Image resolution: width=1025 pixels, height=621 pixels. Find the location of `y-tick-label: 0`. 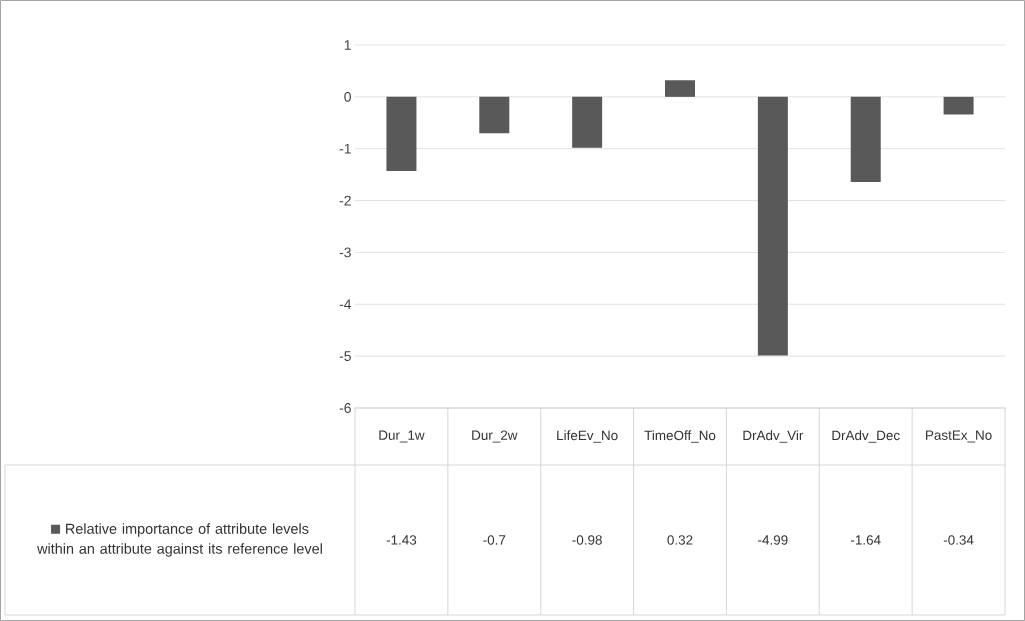

y-tick-label: 0 is located at coordinates (347, 96).